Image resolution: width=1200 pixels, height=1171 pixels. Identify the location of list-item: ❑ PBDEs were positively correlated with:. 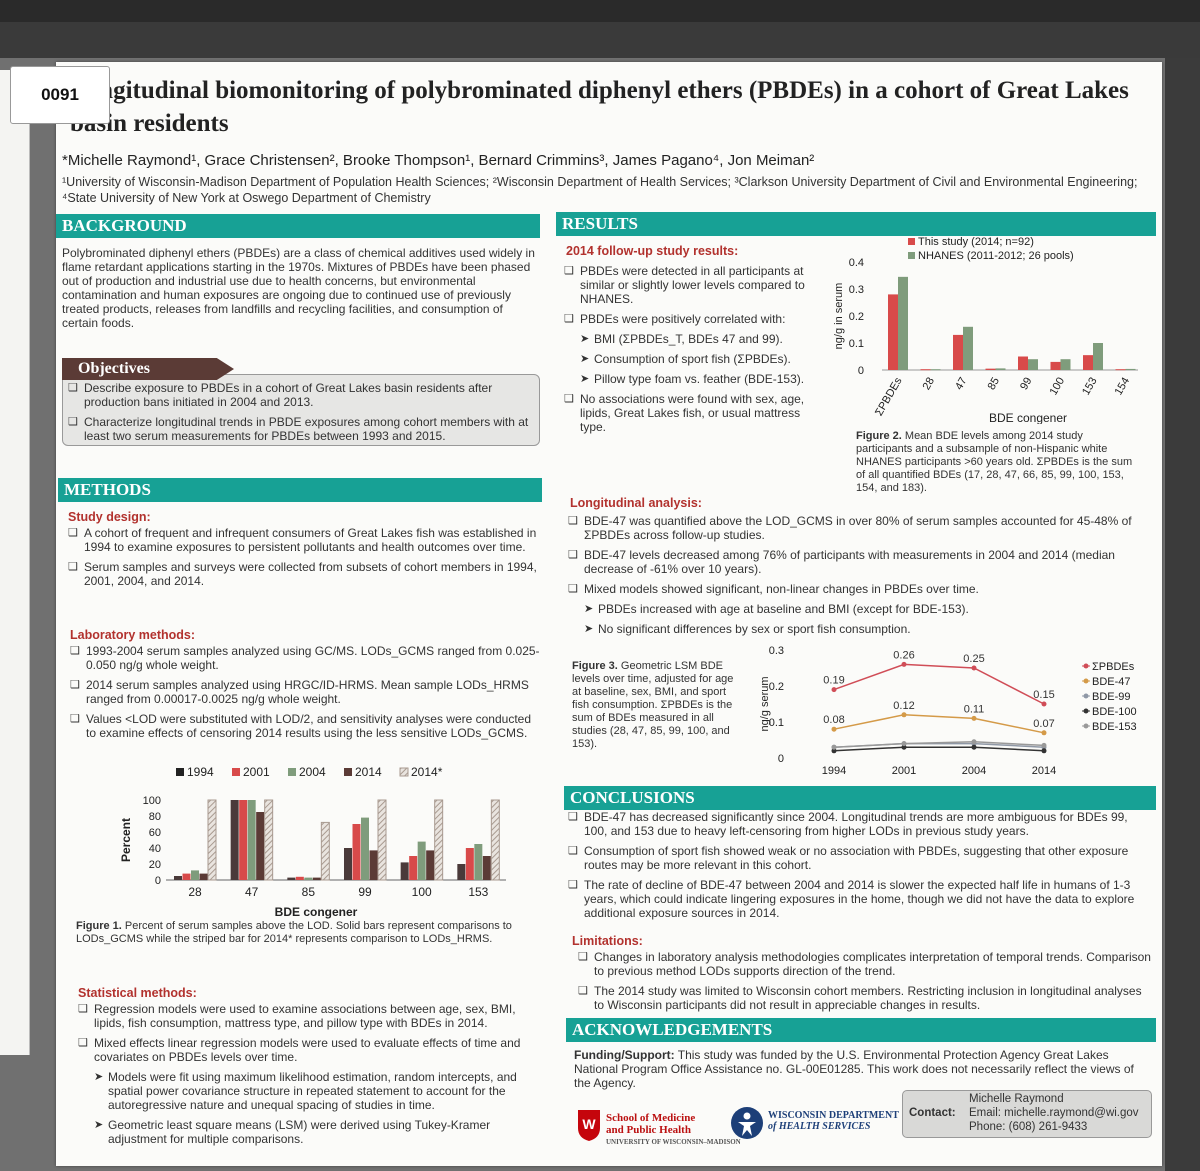
(675, 319).